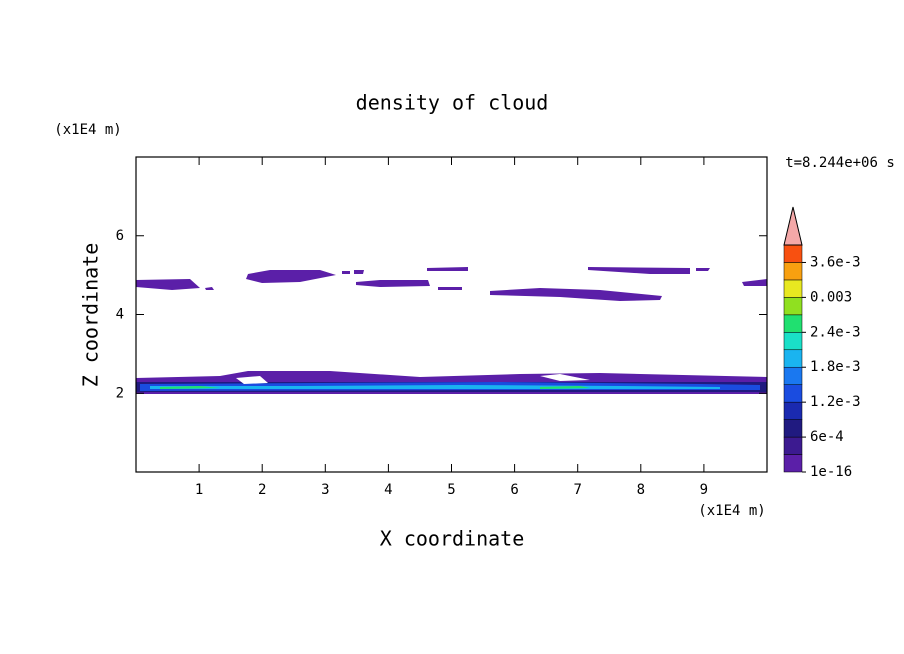 This screenshot has width=904, height=654. What do you see at coordinates (120, 315) in the screenshot?
I see `y-tick-label: 4` at bounding box center [120, 315].